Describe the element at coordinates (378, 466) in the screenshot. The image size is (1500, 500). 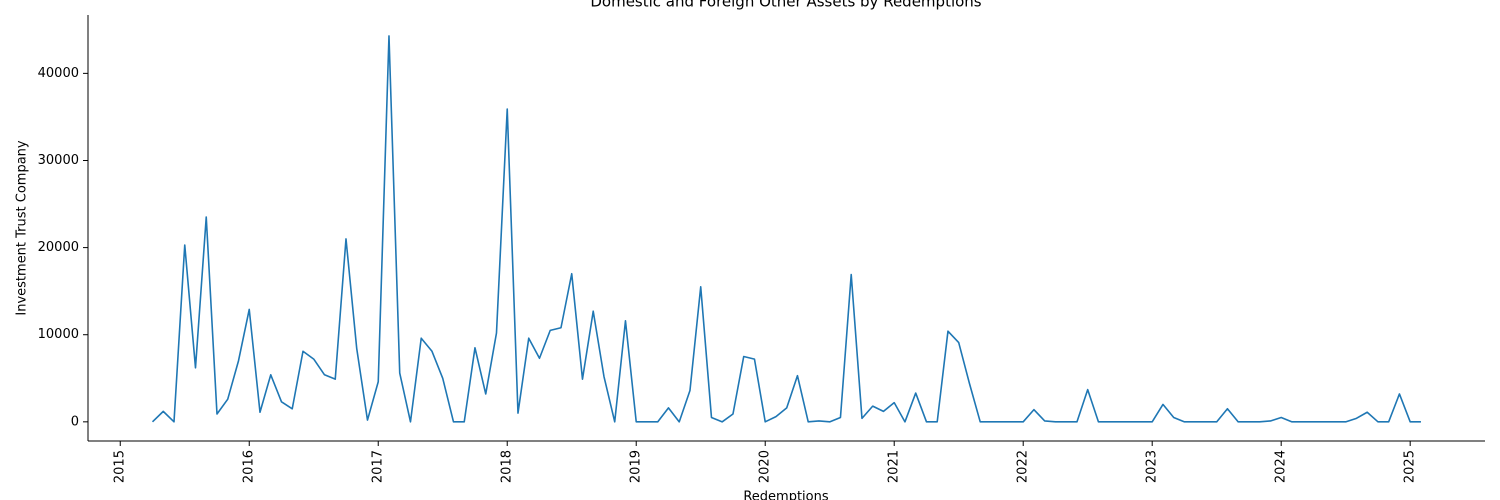
I see `x-tick-label: 2017` at that location.